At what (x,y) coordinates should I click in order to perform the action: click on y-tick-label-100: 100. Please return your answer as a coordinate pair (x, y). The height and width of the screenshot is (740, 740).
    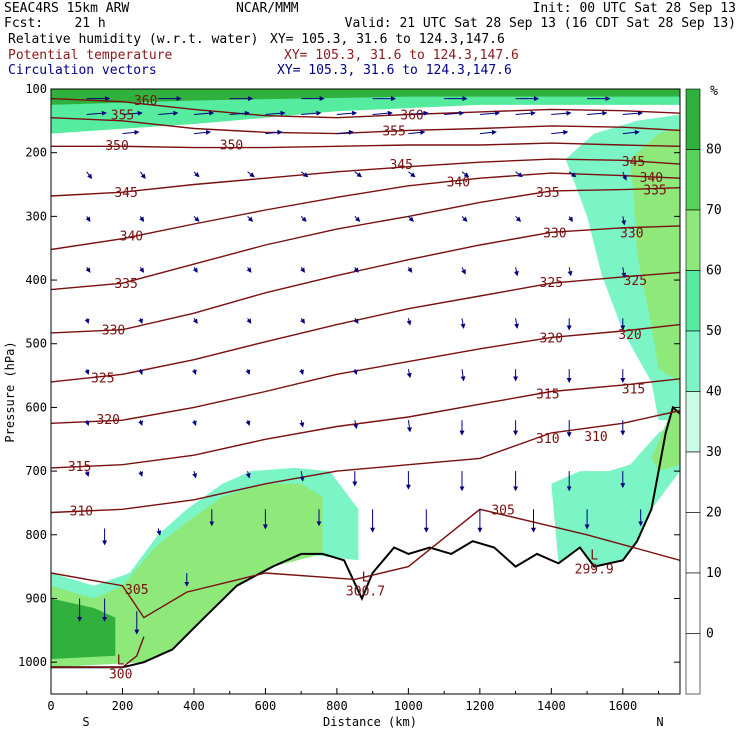
    Looking at the image, I should click on (36, 89).